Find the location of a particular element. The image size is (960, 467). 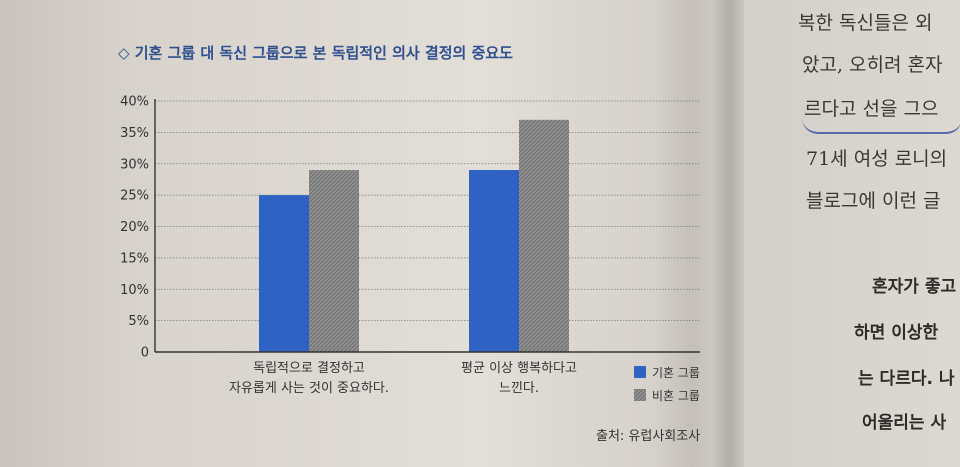

y-axis-ticks: 0 5% 10% 15% 20% 25% 30% 35% 40% is located at coordinates (134, 228).